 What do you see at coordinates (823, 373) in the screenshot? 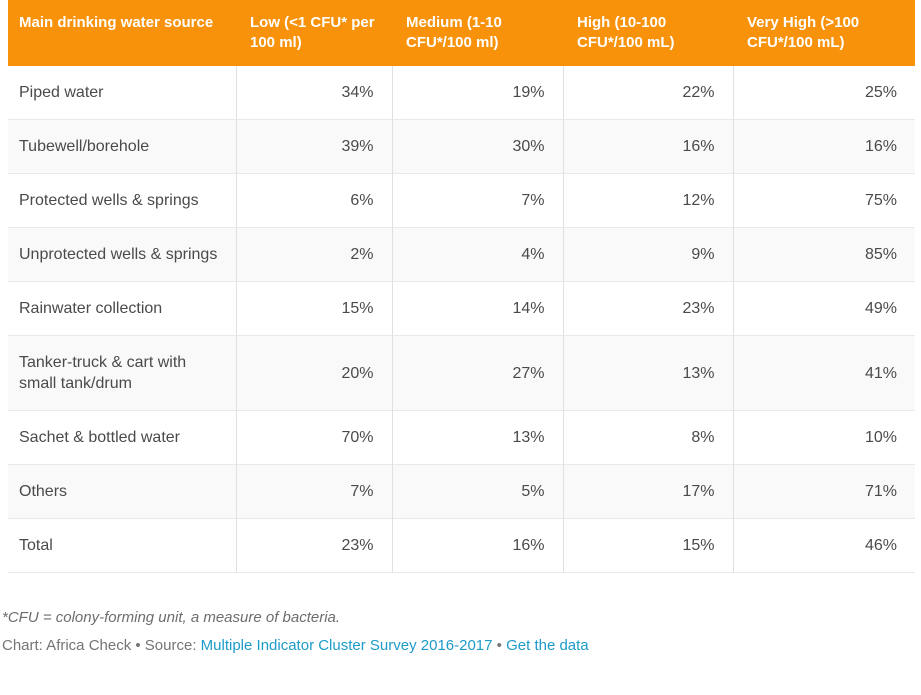
I see `cell-very-high: 41%` at bounding box center [823, 373].